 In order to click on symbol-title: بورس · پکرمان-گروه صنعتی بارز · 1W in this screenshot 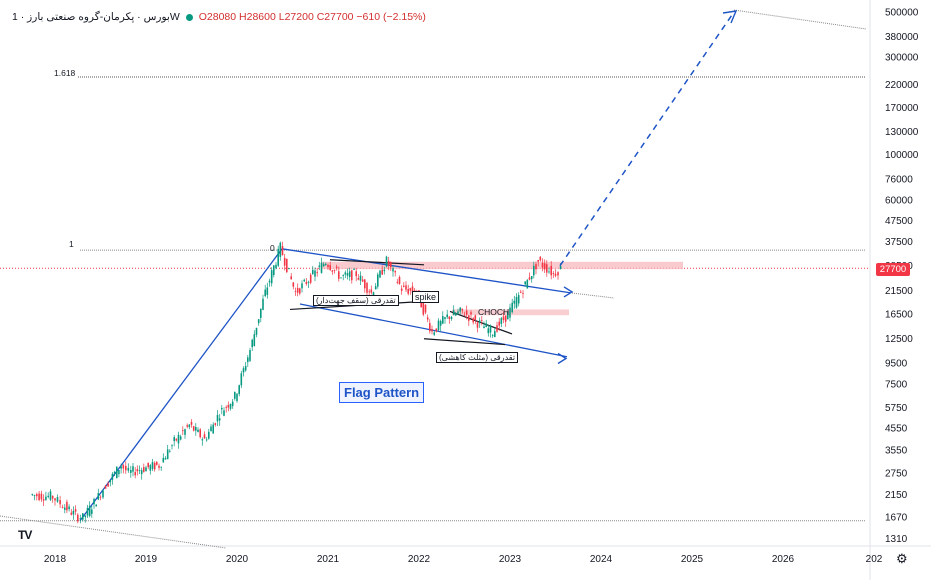, I will do `click(96, 17)`.